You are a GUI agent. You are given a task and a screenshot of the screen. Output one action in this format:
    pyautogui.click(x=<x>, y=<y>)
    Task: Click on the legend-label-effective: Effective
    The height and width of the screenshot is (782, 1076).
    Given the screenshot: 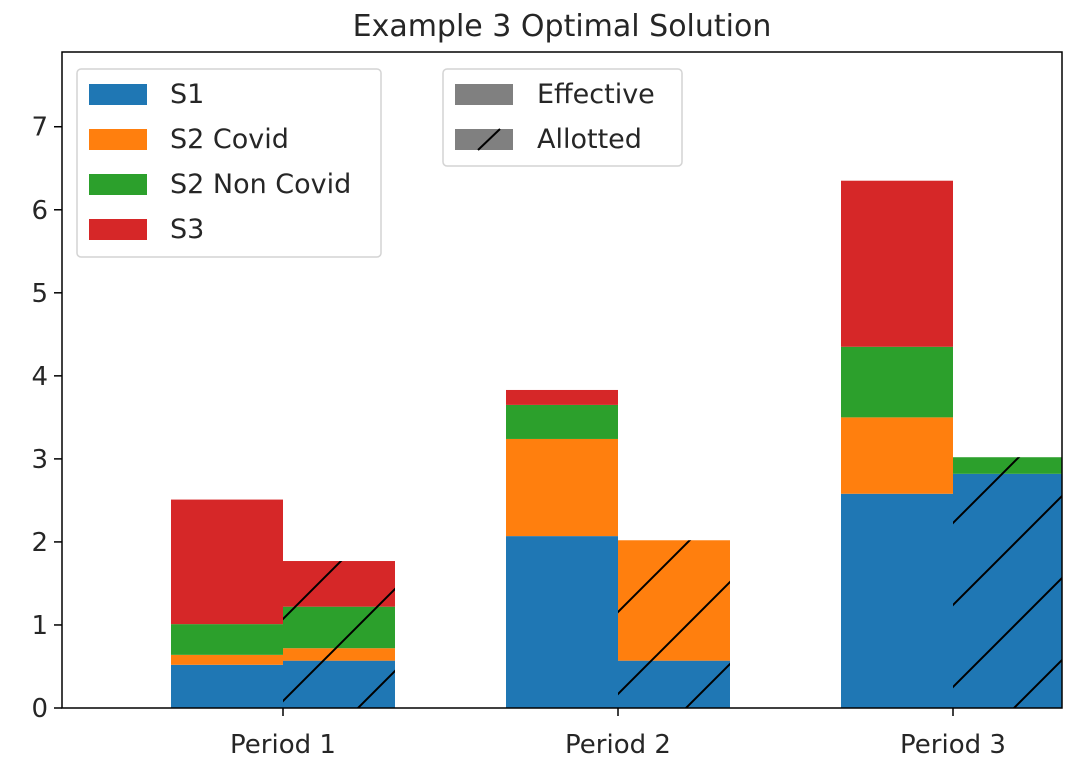 What is the action you would take?
    pyautogui.click(x=596, y=94)
    